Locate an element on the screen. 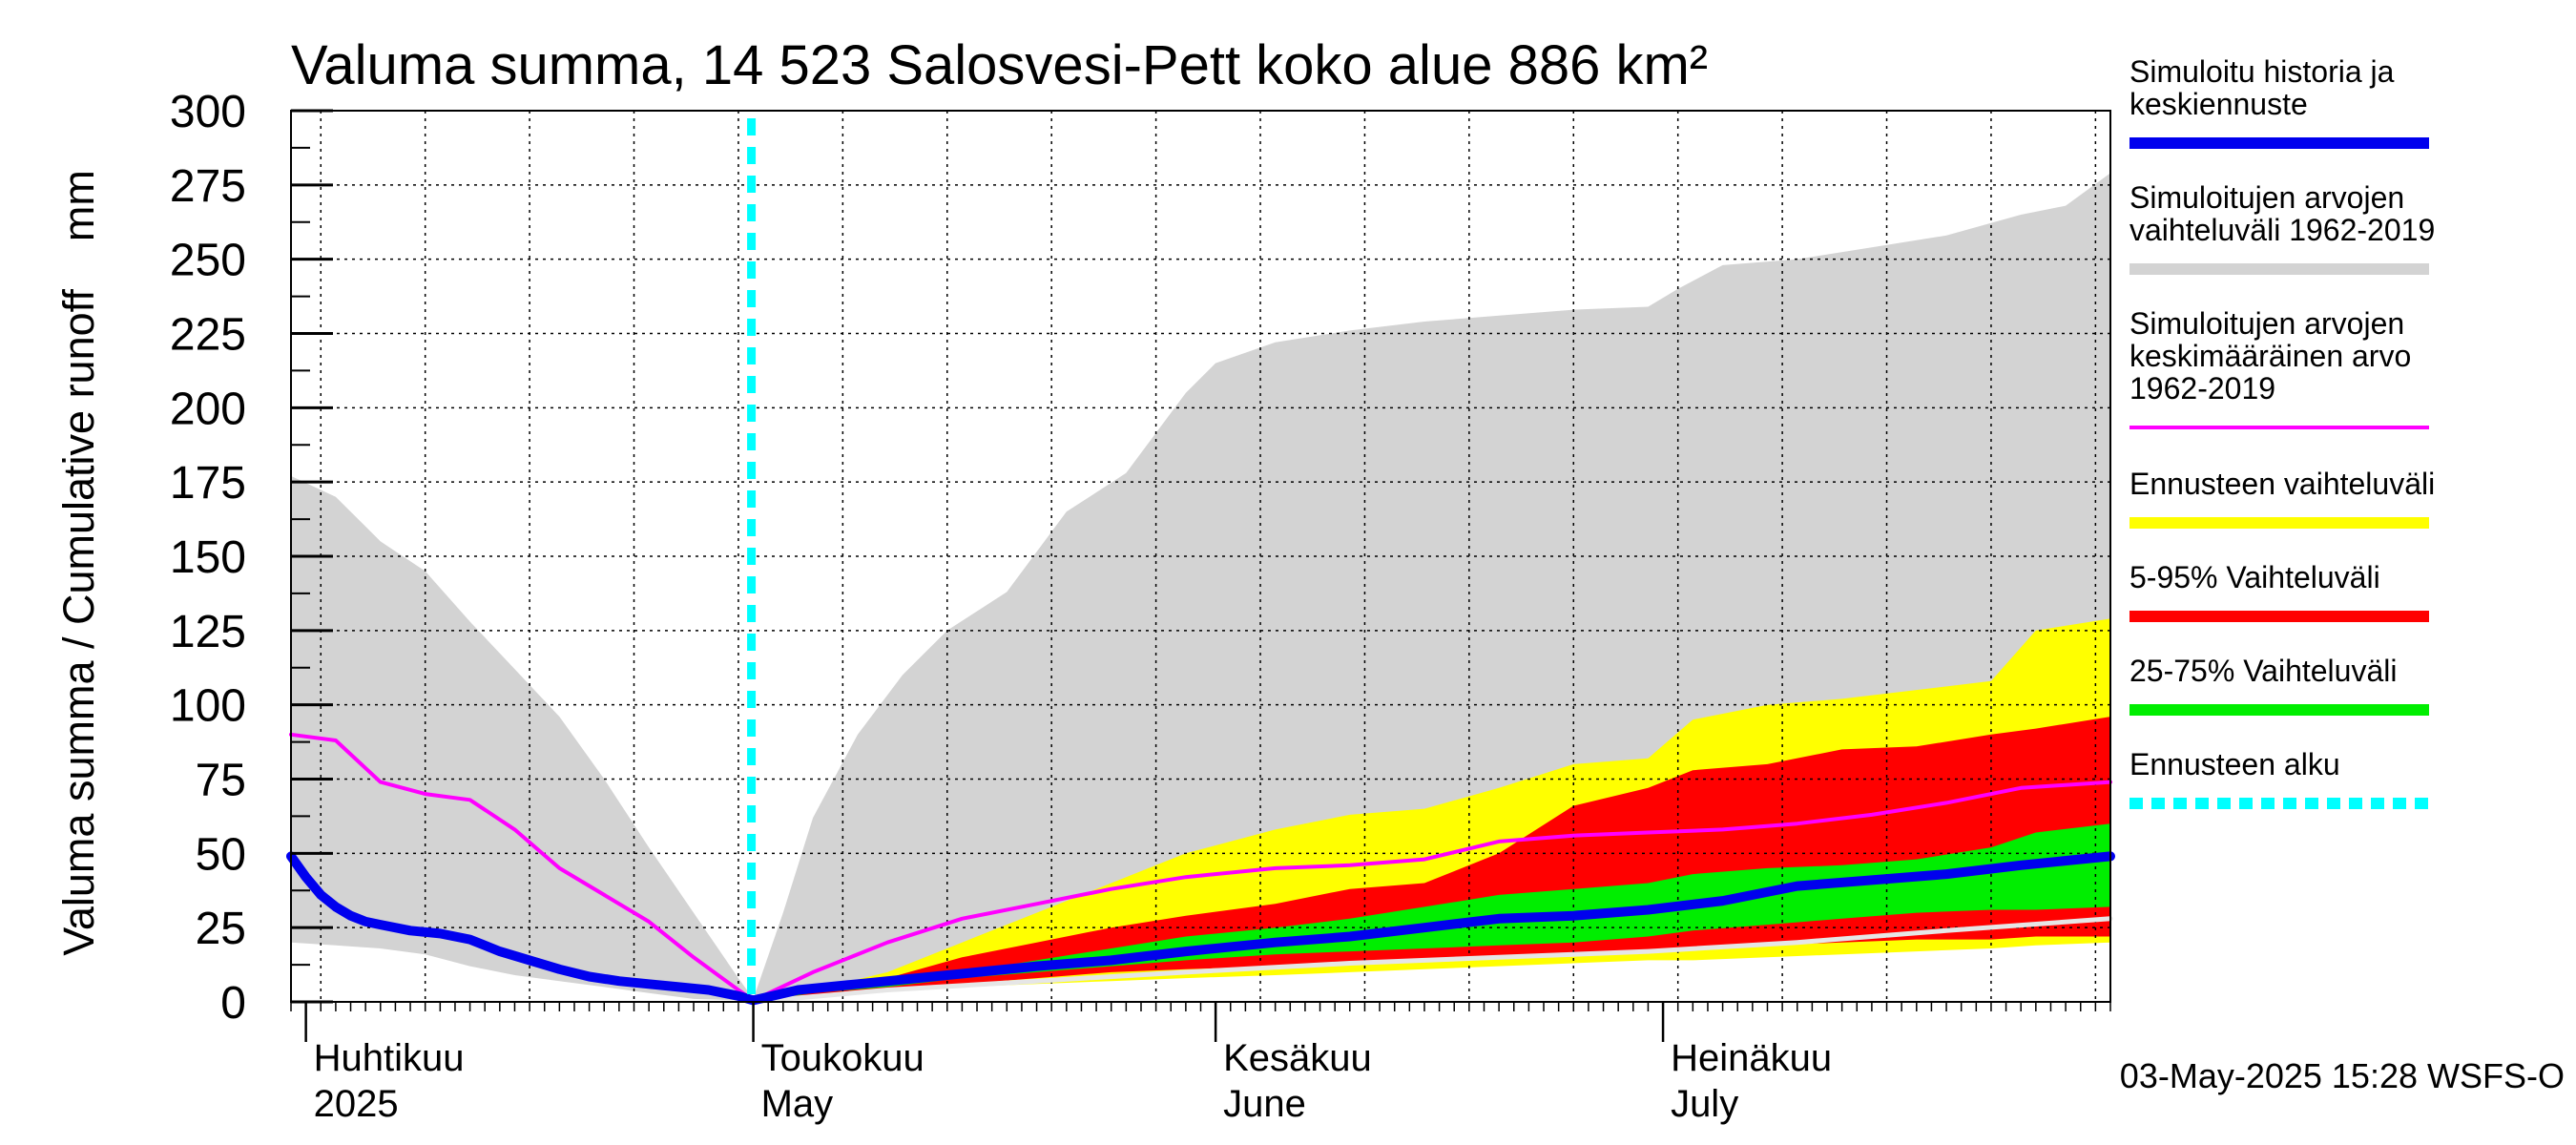  timestamp: 03-May-2025 15:28 WSFS-O is located at coordinates (2342, 1075).